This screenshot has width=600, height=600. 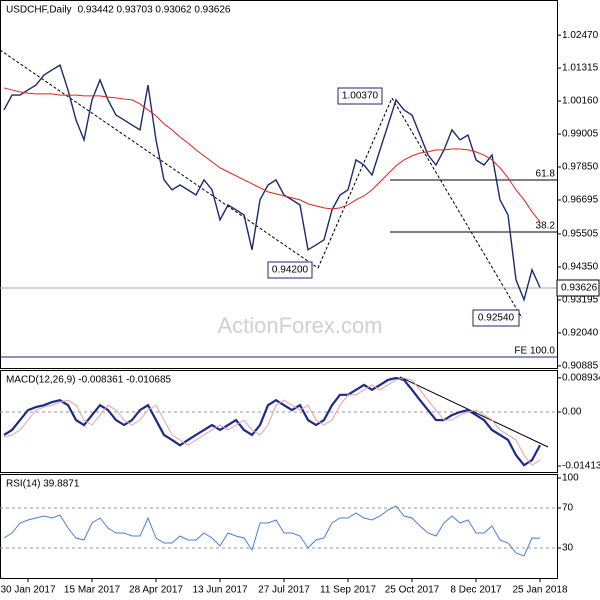 What do you see at coordinates (580, 300) in the screenshot?
I see `y-tick-label: 0.93195` at bounding box center [580, 300].